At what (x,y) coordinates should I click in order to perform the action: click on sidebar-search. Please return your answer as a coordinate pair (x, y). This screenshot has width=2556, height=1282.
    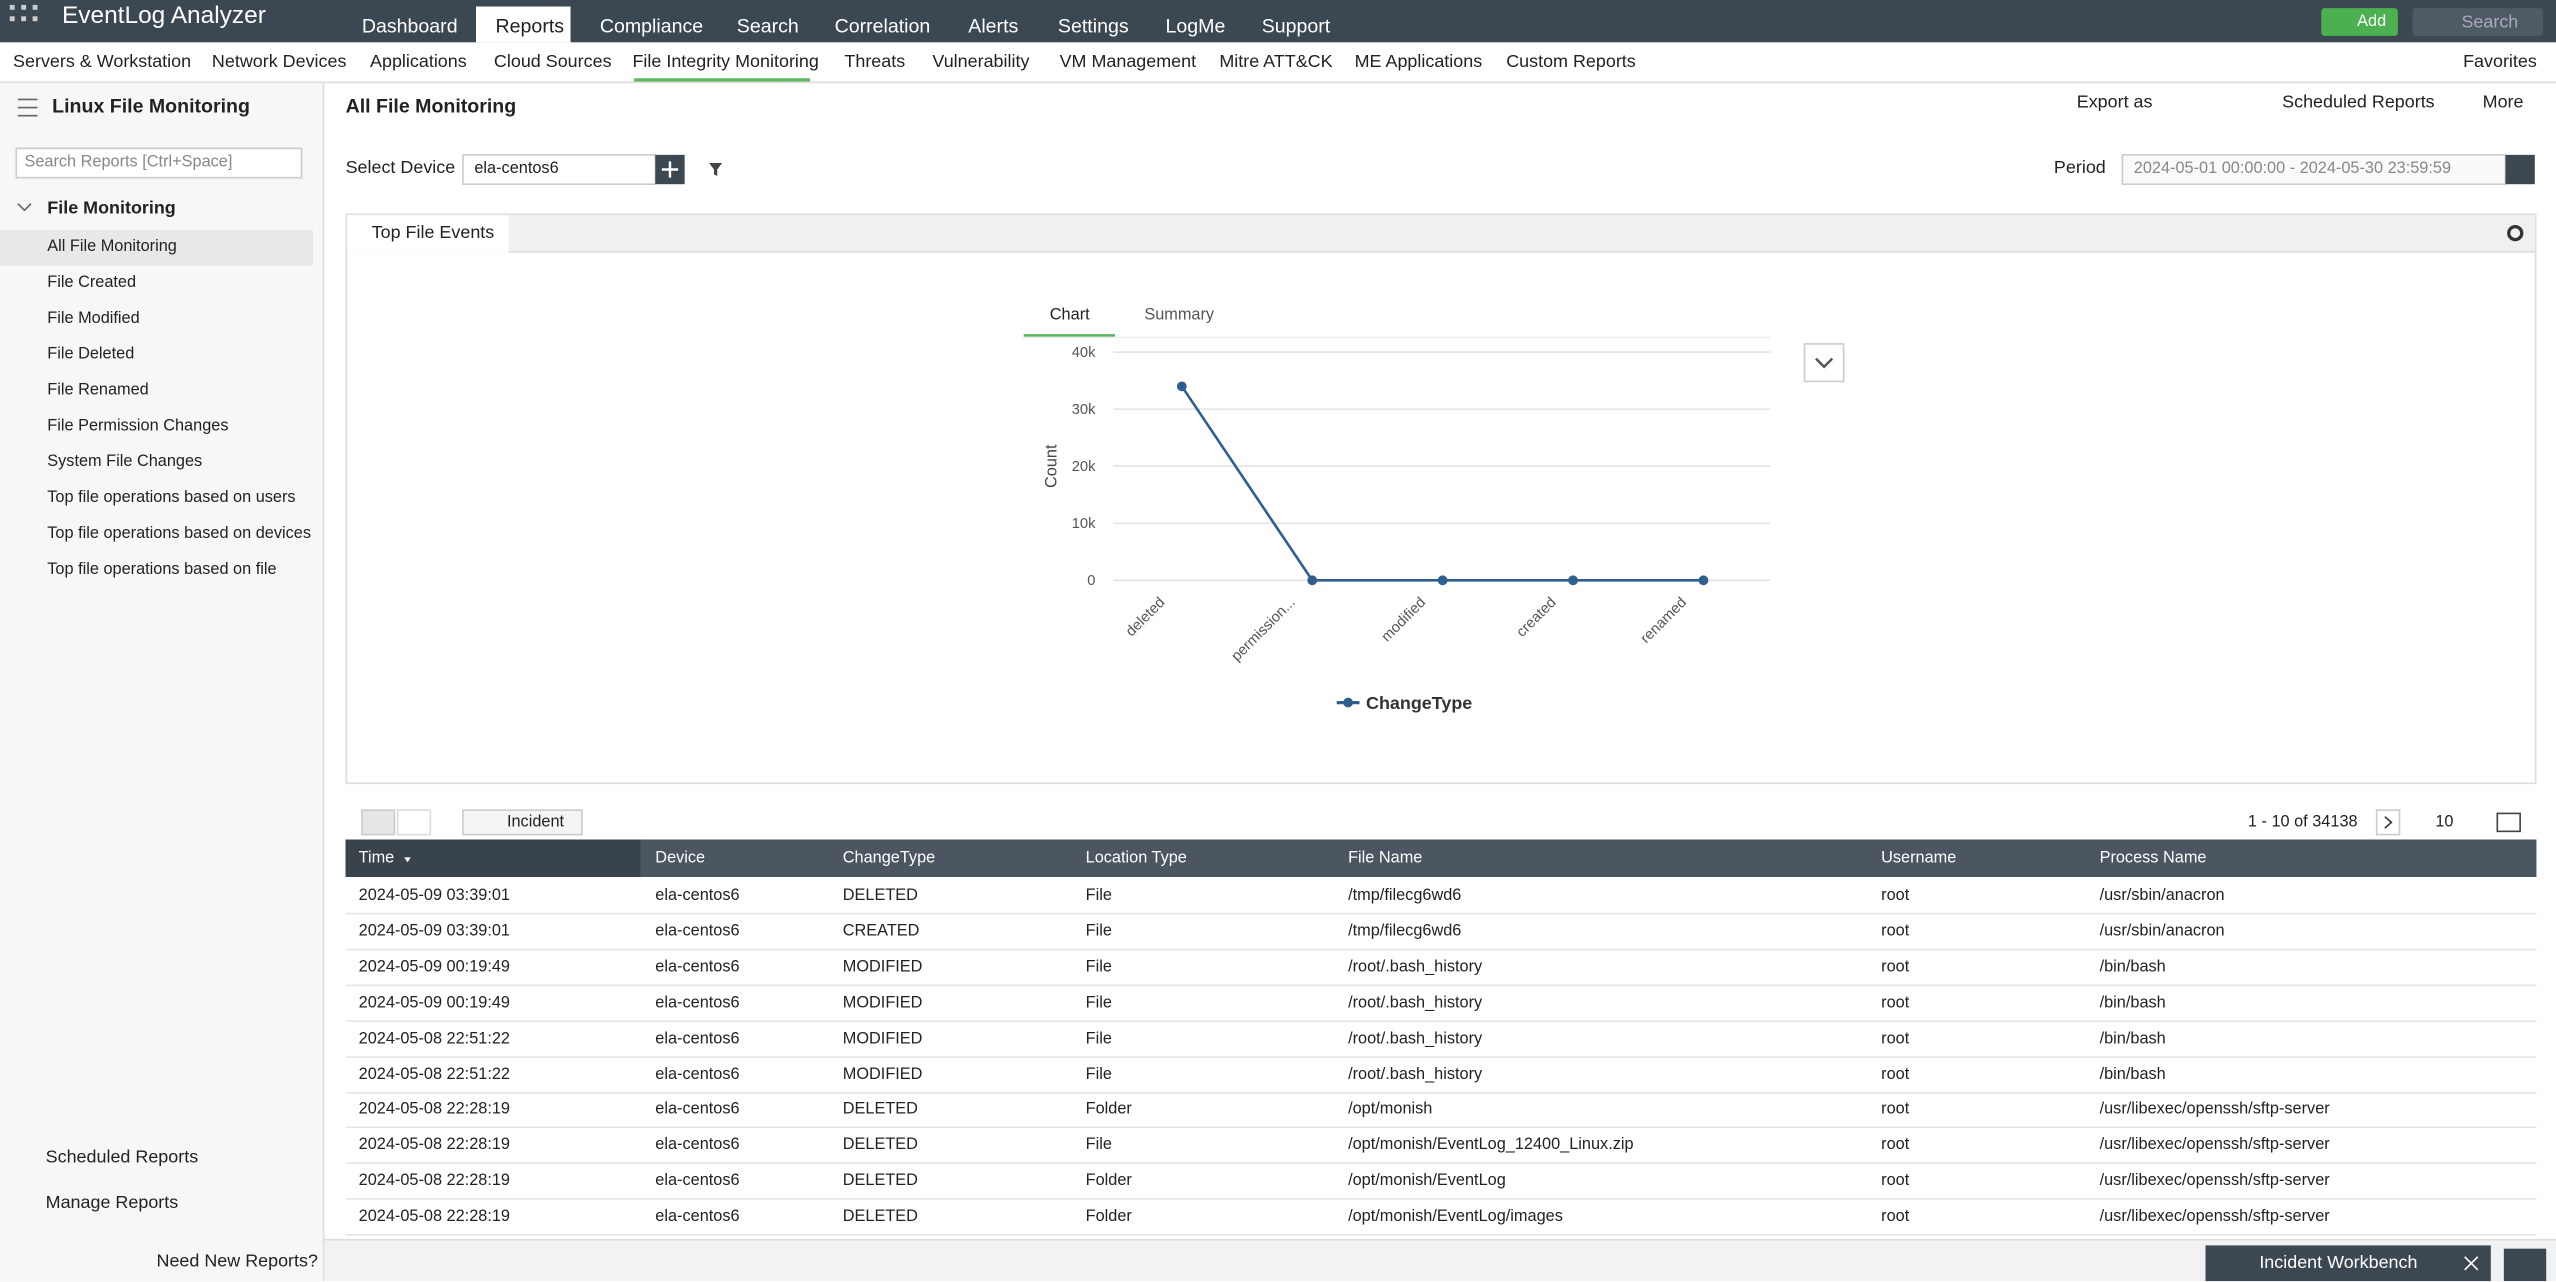
    Looking at the image, I should click on (159, 163).